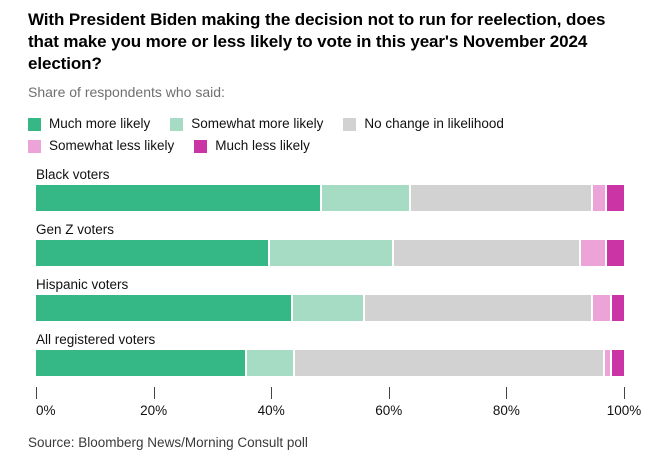  Describe the element at coordinates (126, 92) in the screenshot. I see `chart-subtitle: Share of respondents who said:` at that location.